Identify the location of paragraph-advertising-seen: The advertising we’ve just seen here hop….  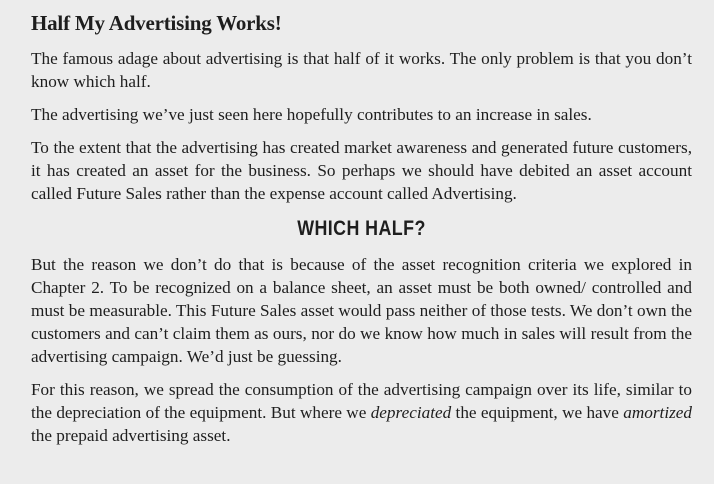
(311, 114).